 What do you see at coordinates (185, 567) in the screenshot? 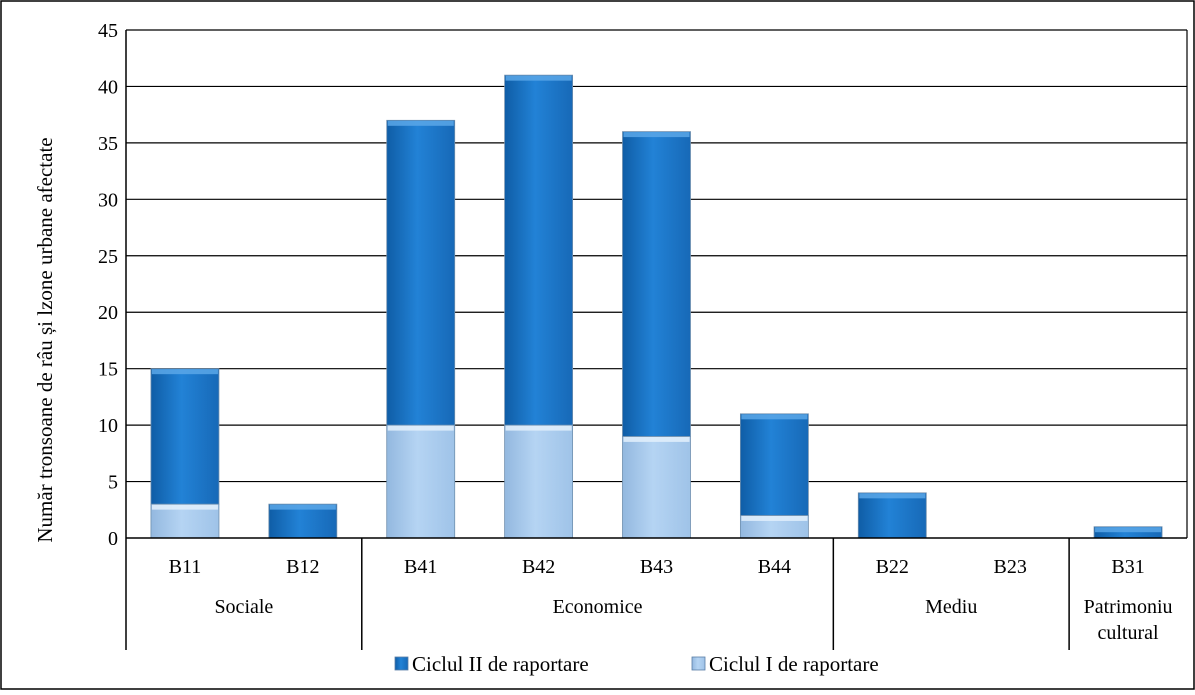
I see `x-tick-label-B11: B11` at bounding box center [185, 567].